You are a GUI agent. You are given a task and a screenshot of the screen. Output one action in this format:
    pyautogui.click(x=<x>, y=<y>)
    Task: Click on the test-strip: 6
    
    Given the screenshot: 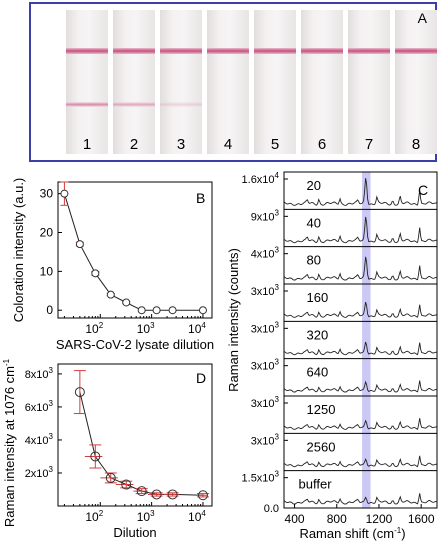 What is the action you would take?
    pyautogui.click(x=322, y=82)
    